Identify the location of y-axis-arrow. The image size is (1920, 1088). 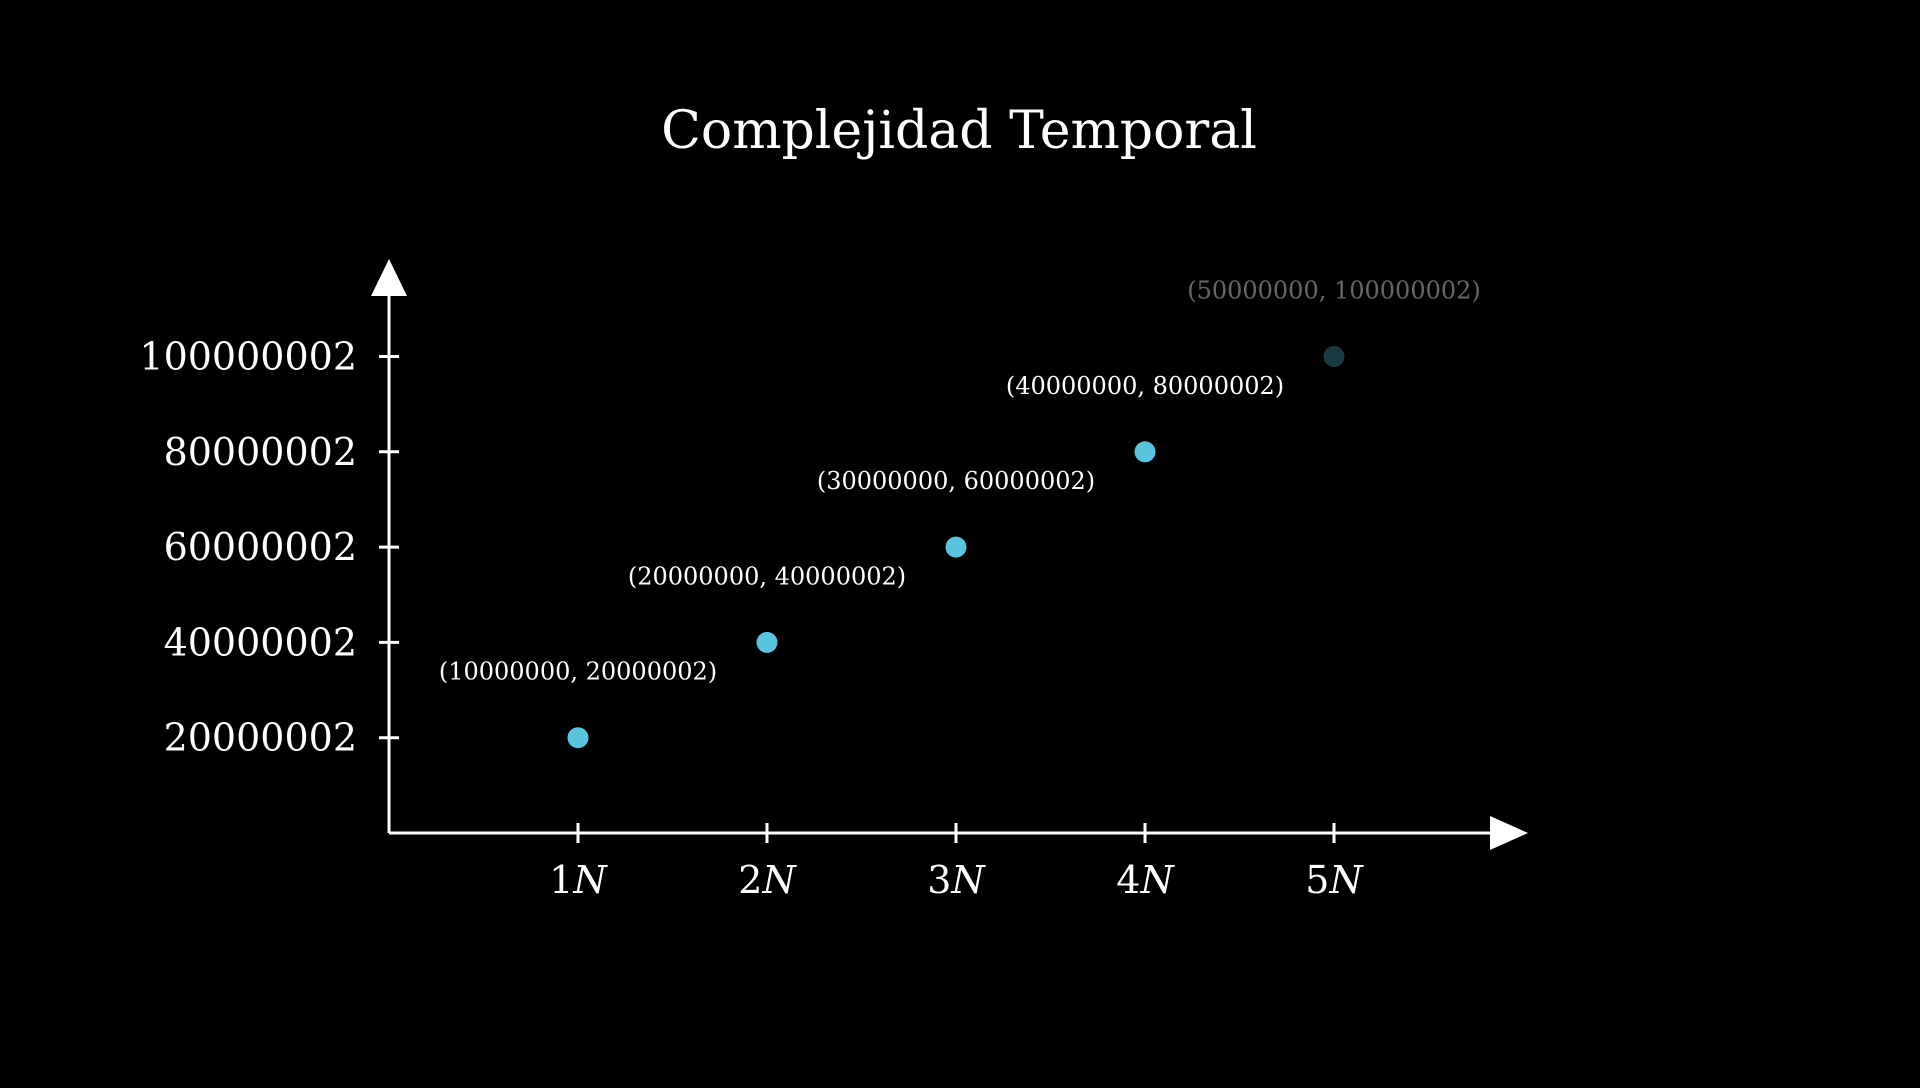
(389, 277).